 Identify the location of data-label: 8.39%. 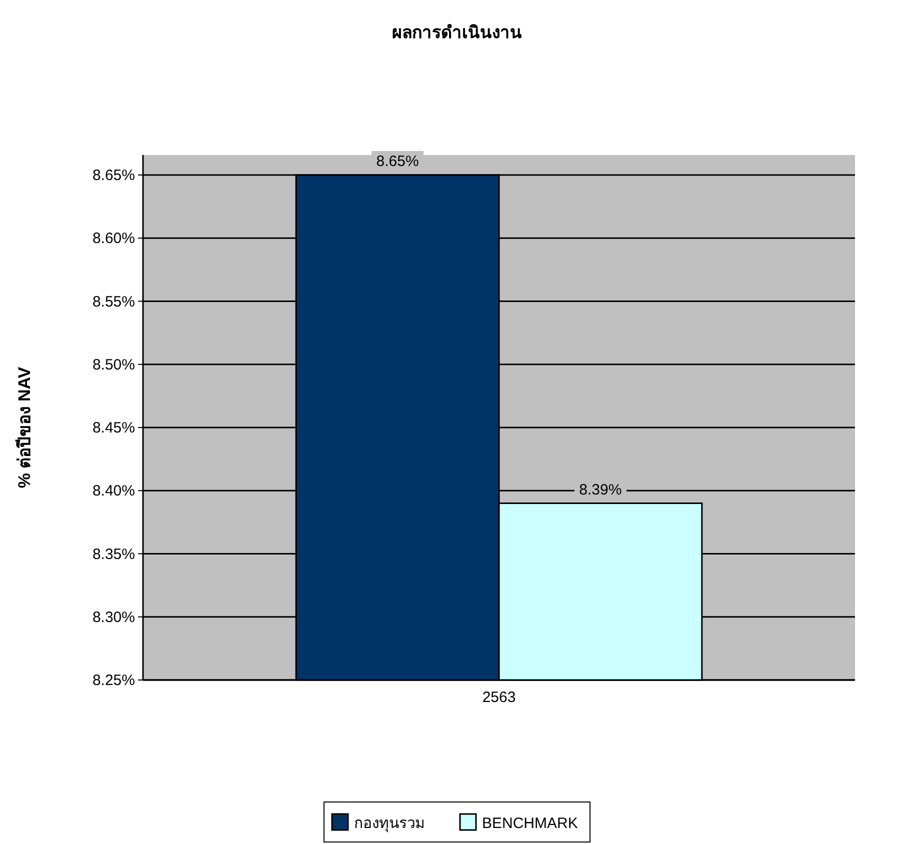
(600, 489).